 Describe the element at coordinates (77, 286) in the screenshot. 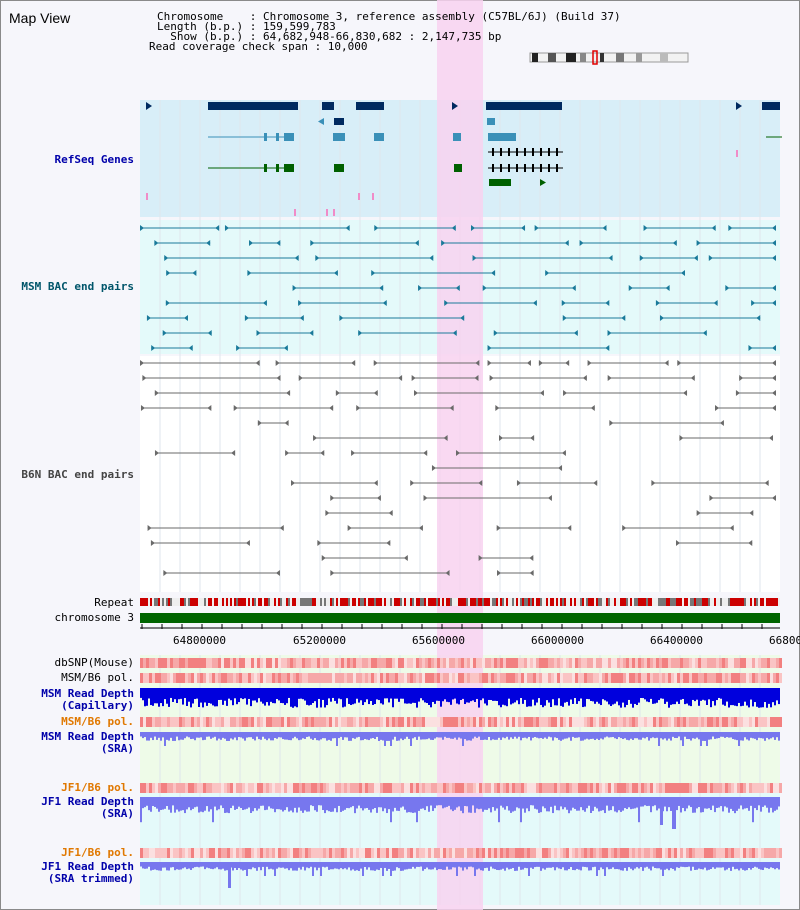

I see `msm-bac-label: MSM BAC end pairs` at that location.